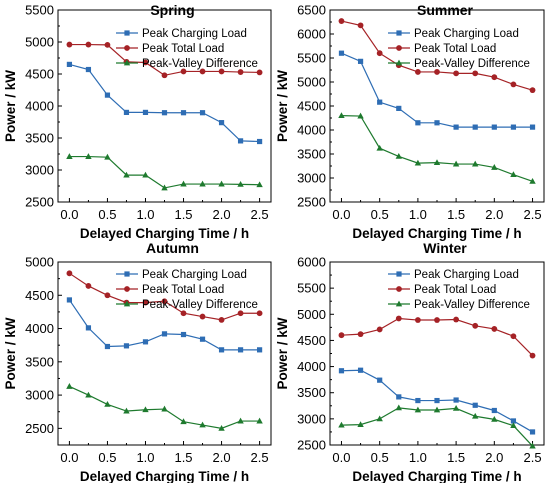 The height and width of the screenshot is (488, 550). Describe the element at coordinates (311, 262) in the screenshot. I see `y-tick-label: 6000` at that location.